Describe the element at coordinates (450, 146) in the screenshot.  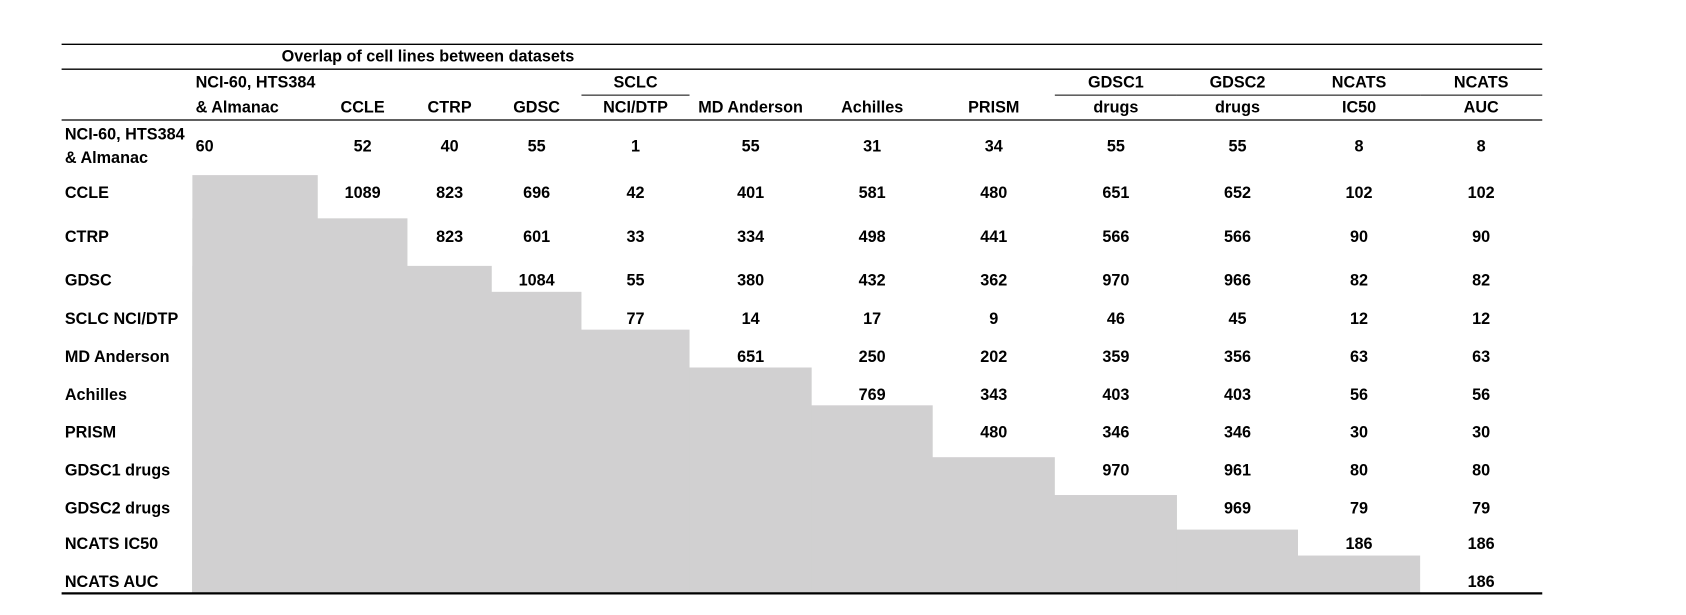
I see `cell-value: 40` at that location.